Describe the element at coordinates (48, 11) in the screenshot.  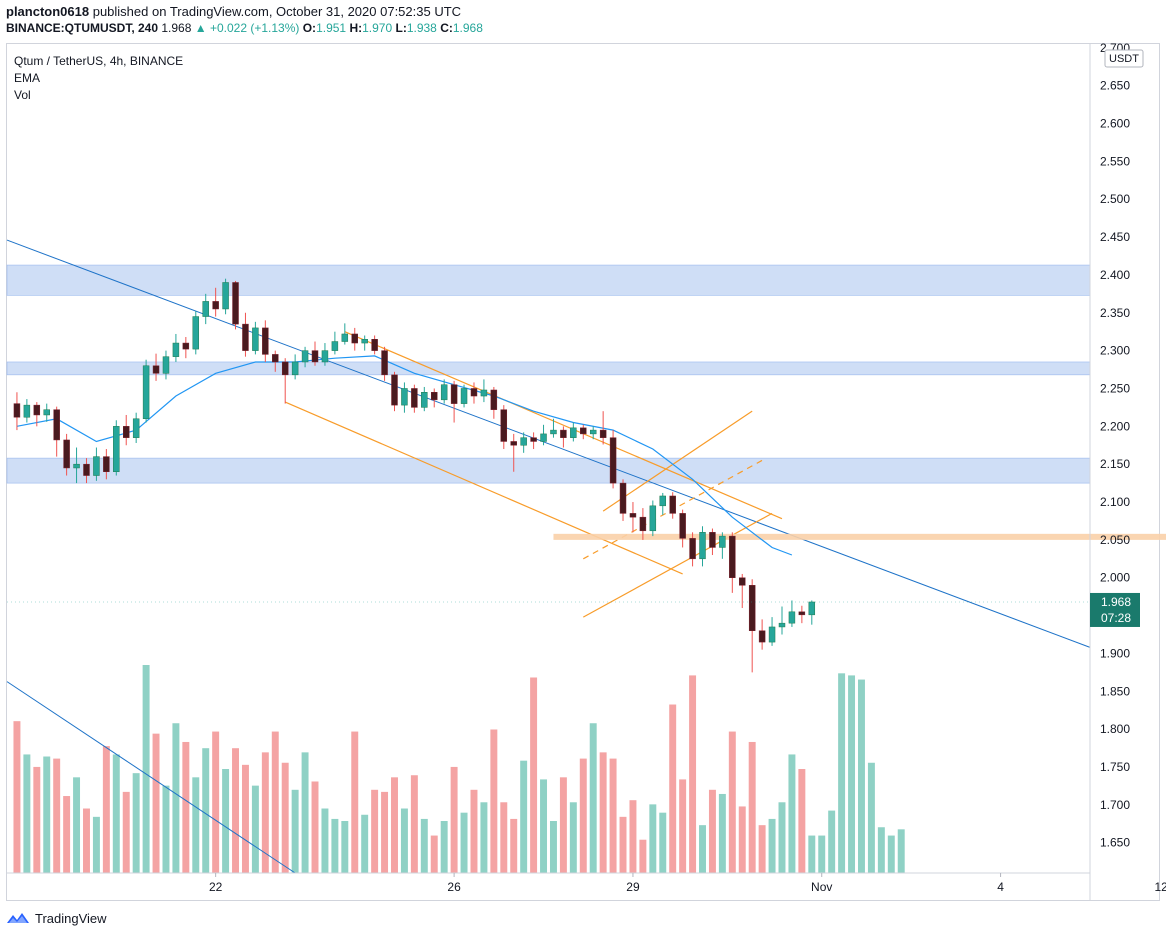
I see `author-name: plancton0618` at that location.